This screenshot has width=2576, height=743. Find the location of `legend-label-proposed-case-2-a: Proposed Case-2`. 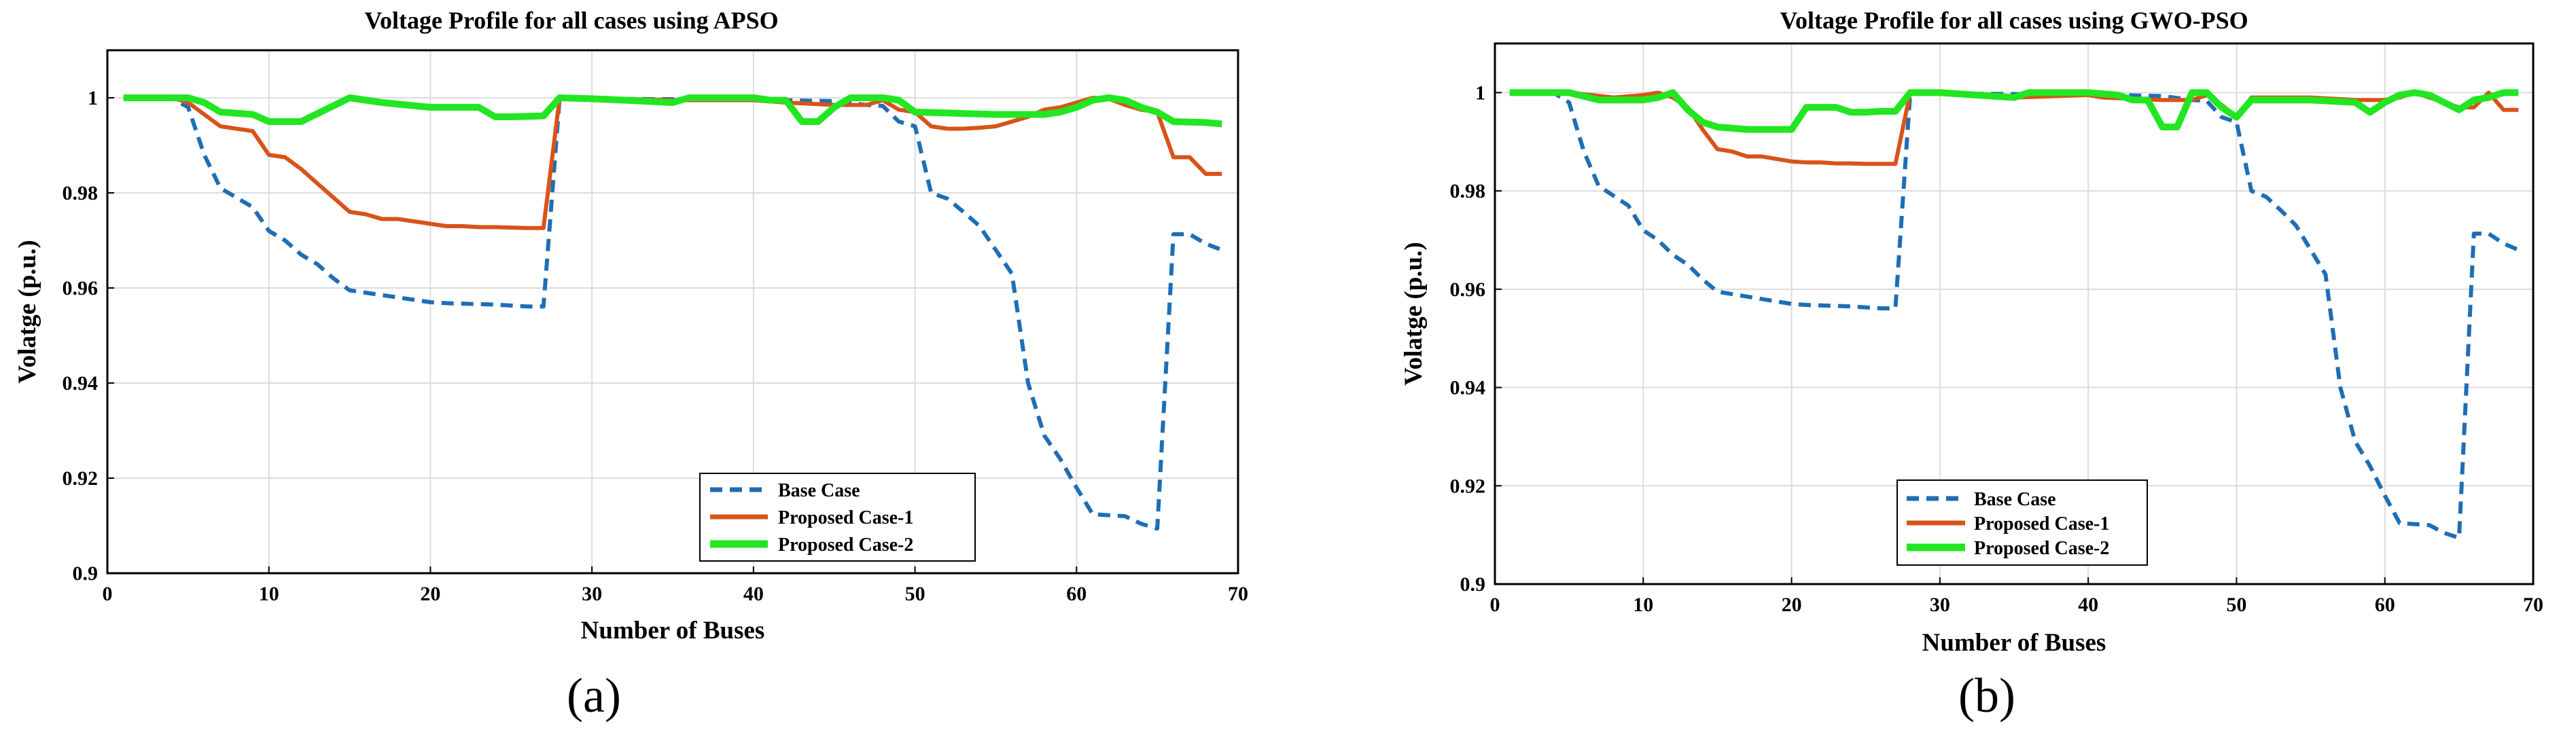

legend-label-proposed-case-2-a: Proposed Case-2 is located at coordinates (845, 545).